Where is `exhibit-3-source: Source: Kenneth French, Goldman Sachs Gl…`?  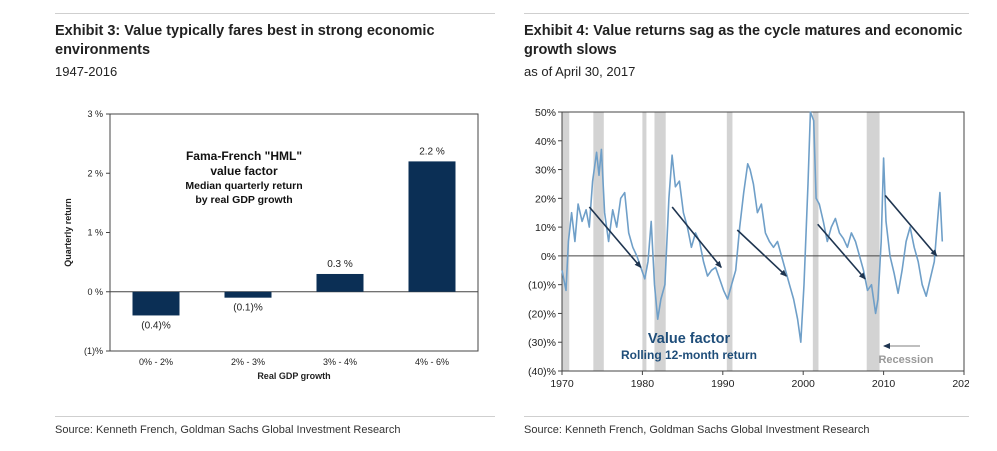 exhibit-3-source: Source: Kenneth French, Goldman Sachs Gl… is located at coordinates (228, 430).